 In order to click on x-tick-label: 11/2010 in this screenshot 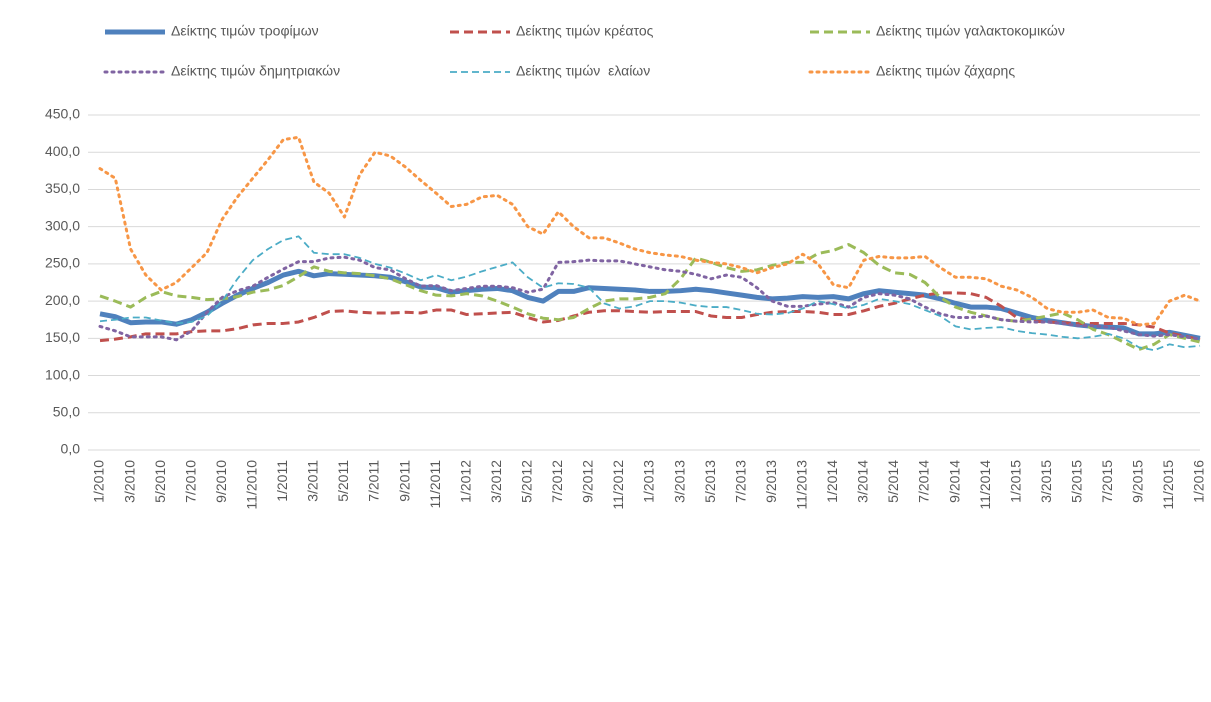, I will do `click(251, 485)`.